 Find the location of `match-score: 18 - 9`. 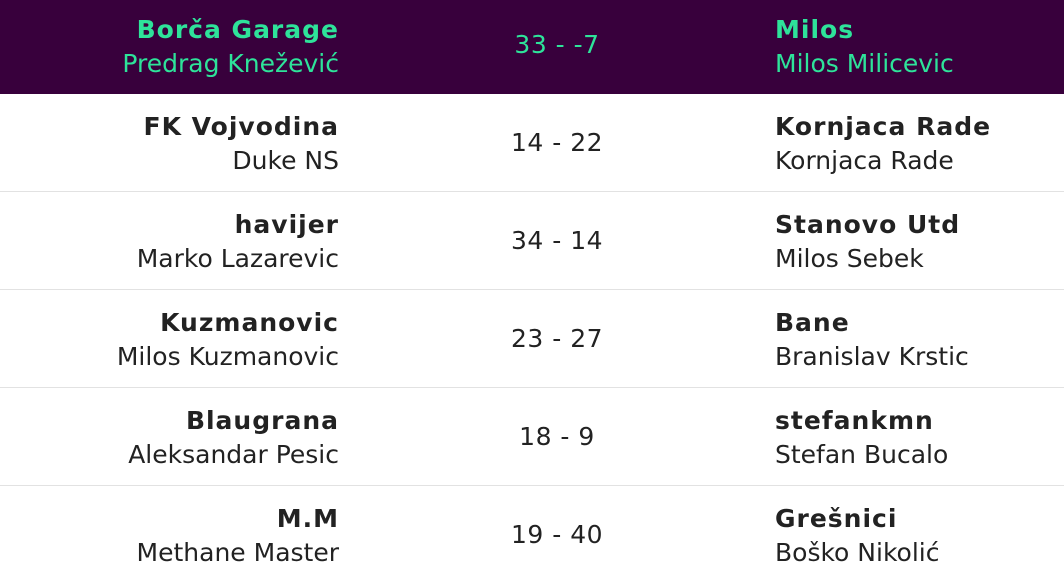

match-score: 18 - 9 is located at coordinates (557, 436).